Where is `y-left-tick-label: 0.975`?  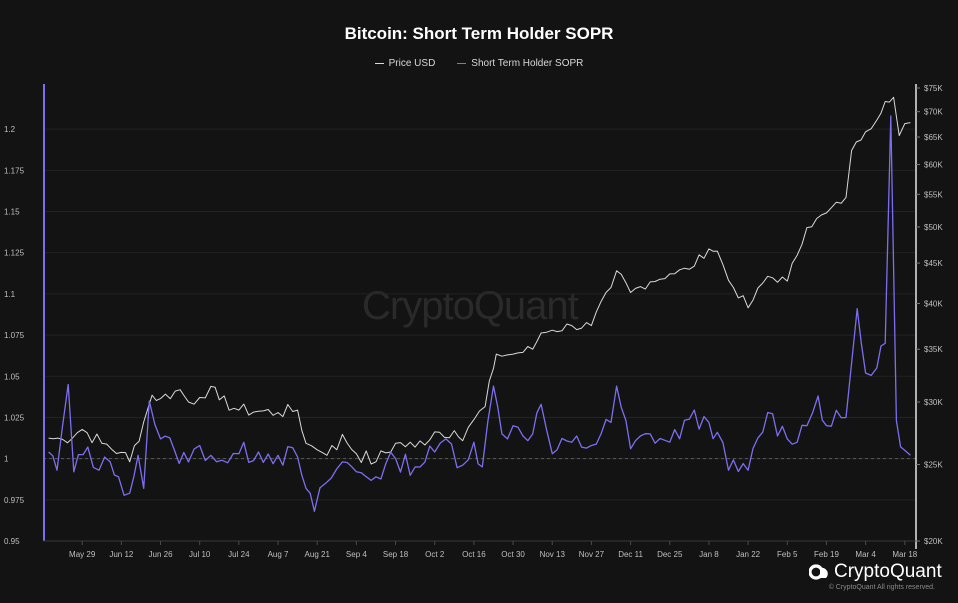 y-left-tick-label: 0.975 is located at coordinates (14, 500).